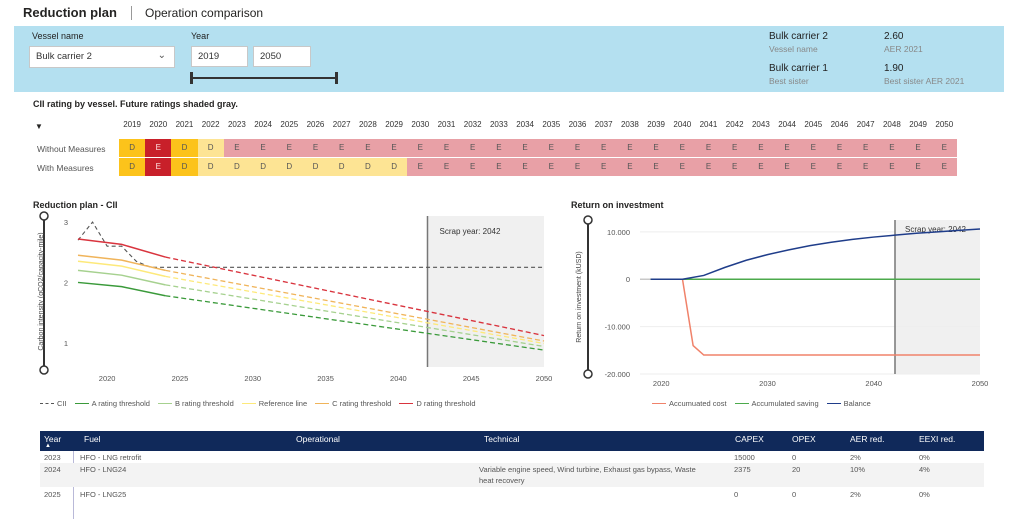 The height and width of the screenshot is (520, 1016). What do you see at coordinates (512, 457) in the screenshot?
I see `table-row: 2023 HFO - LNG retrofit 15000 0 2% 0%` at bounding box center [512, 457].